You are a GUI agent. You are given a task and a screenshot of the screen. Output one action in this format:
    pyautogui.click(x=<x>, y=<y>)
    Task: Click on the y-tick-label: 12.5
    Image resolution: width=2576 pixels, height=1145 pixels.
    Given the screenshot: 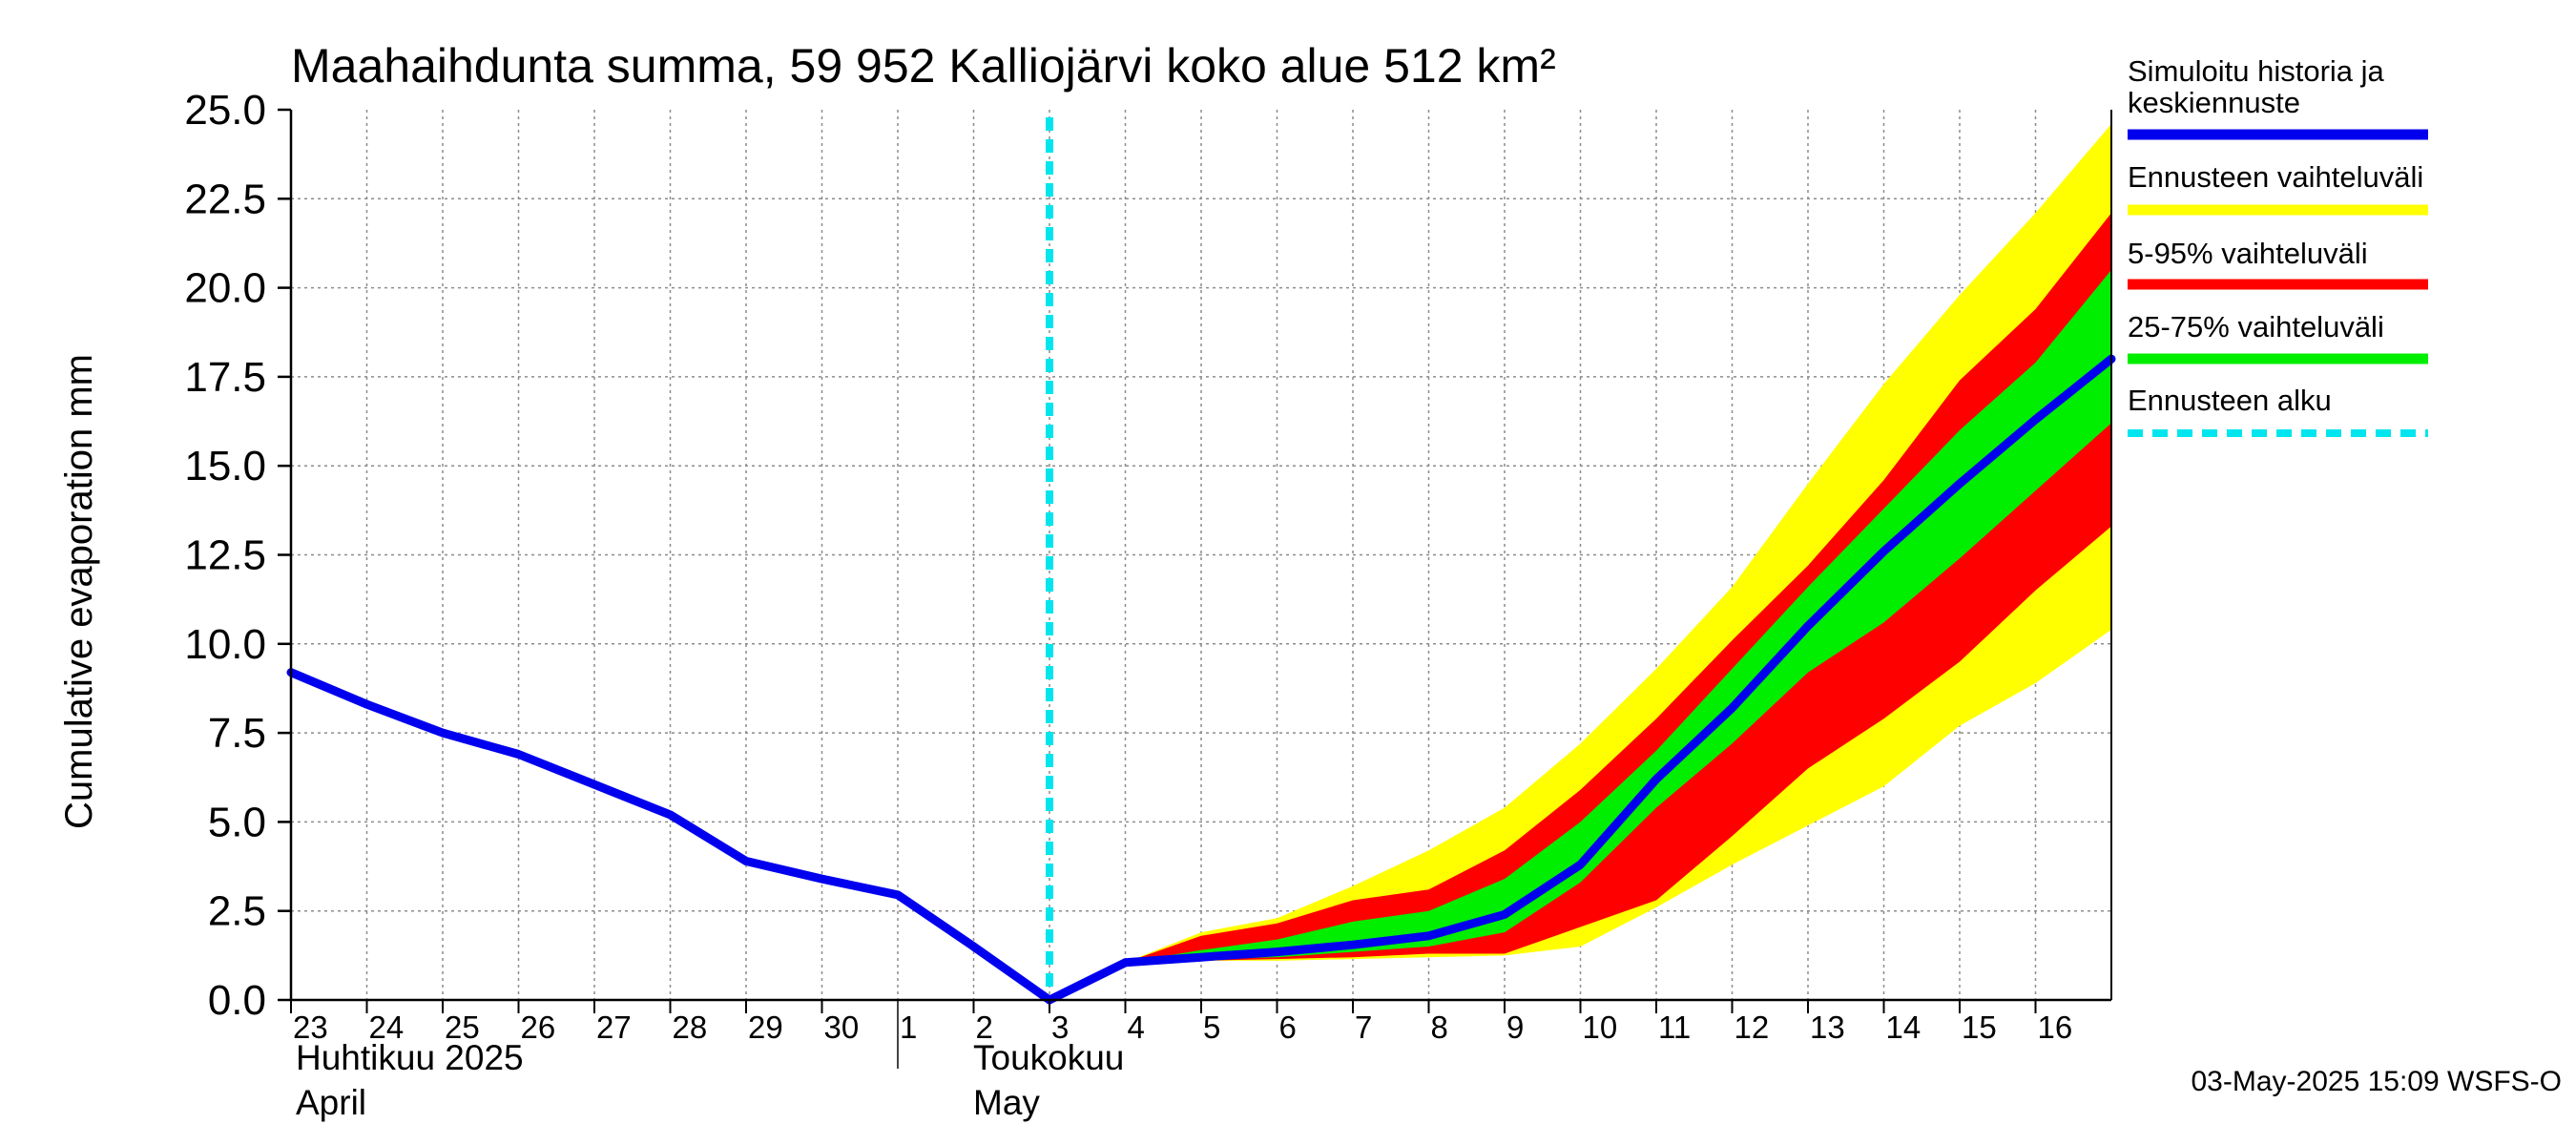 What is the action you would take?
    pyautogui.click(x=225, y=555)
    